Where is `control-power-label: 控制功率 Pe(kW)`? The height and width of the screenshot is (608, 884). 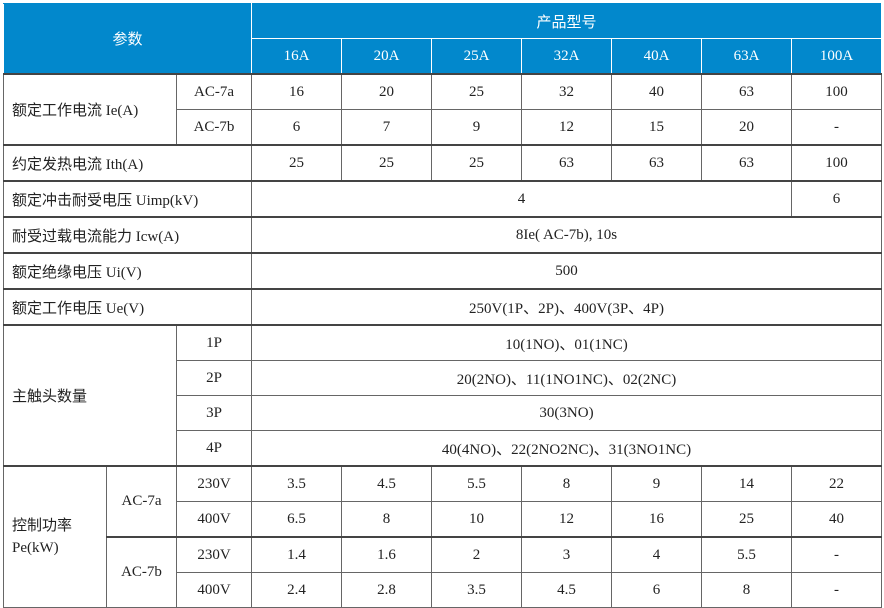
control-power-label: 控制功率 Pe(kW) is located at coordinates (55, 536).